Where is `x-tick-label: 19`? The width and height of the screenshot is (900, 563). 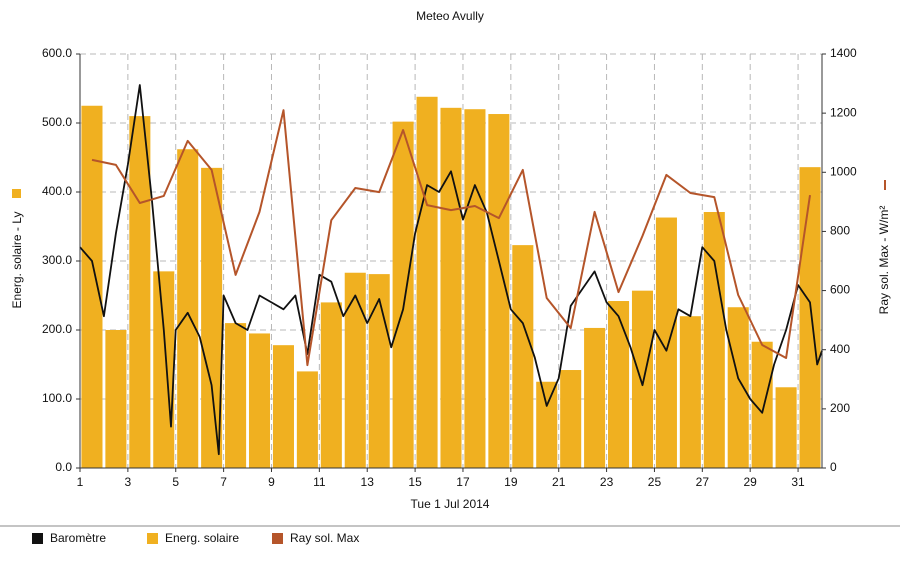
x-tick-label: 19 is located at coordinates (511, 482).